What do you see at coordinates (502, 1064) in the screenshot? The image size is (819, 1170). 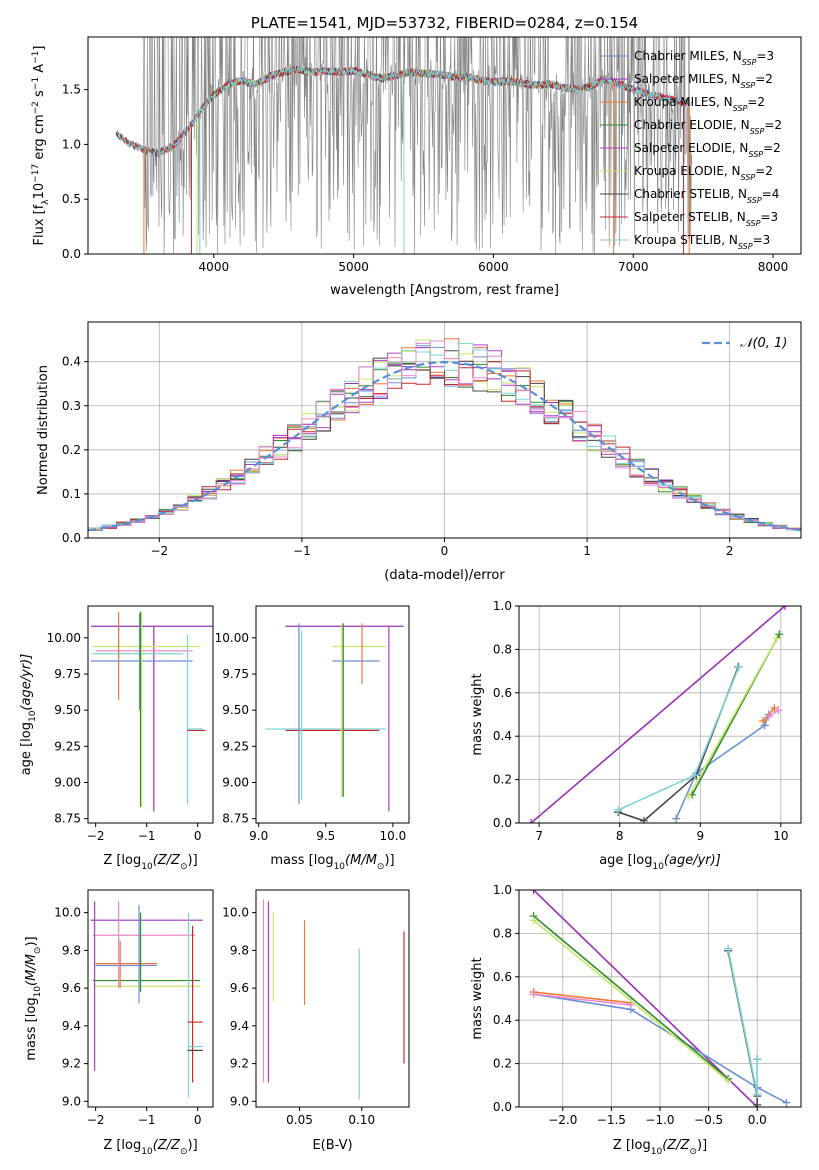 I see `y-tick-label: 0.2` at bounding box center [502, 1064].